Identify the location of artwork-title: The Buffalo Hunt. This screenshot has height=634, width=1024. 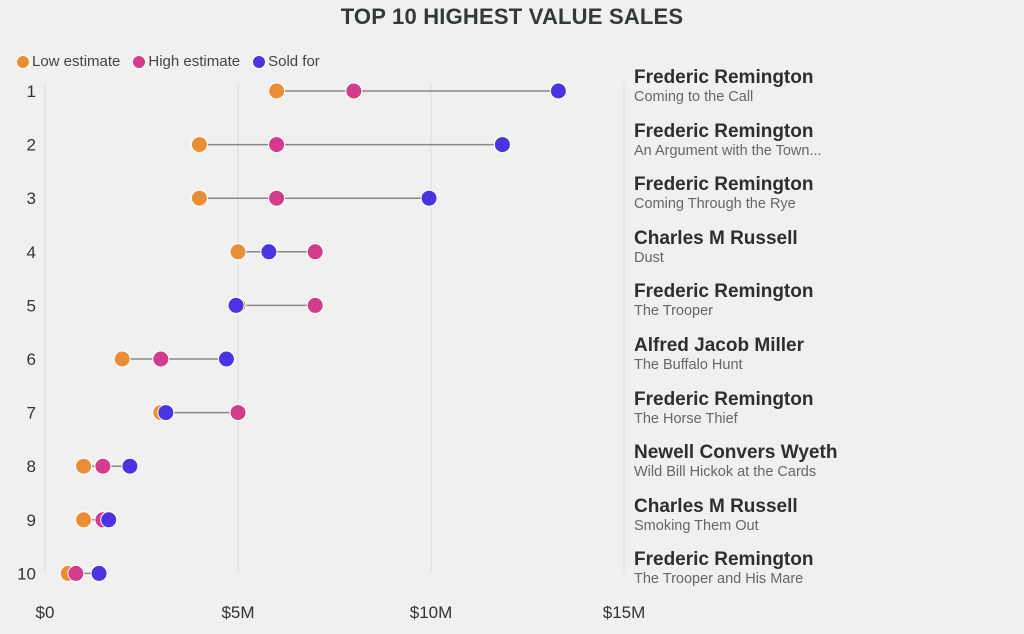
(688, 365).